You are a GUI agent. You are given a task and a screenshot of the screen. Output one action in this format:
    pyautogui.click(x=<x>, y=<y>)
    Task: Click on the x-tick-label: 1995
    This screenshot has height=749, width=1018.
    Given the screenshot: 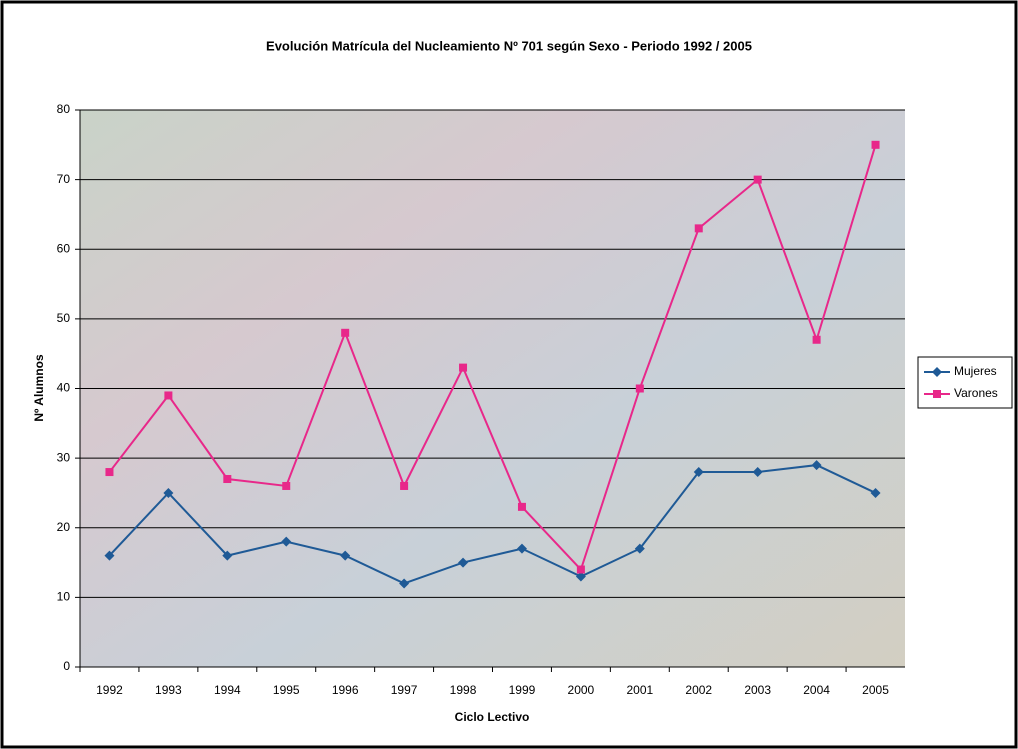 What is the action you would take?
    pyautogui.click(x=286, y=690)
    